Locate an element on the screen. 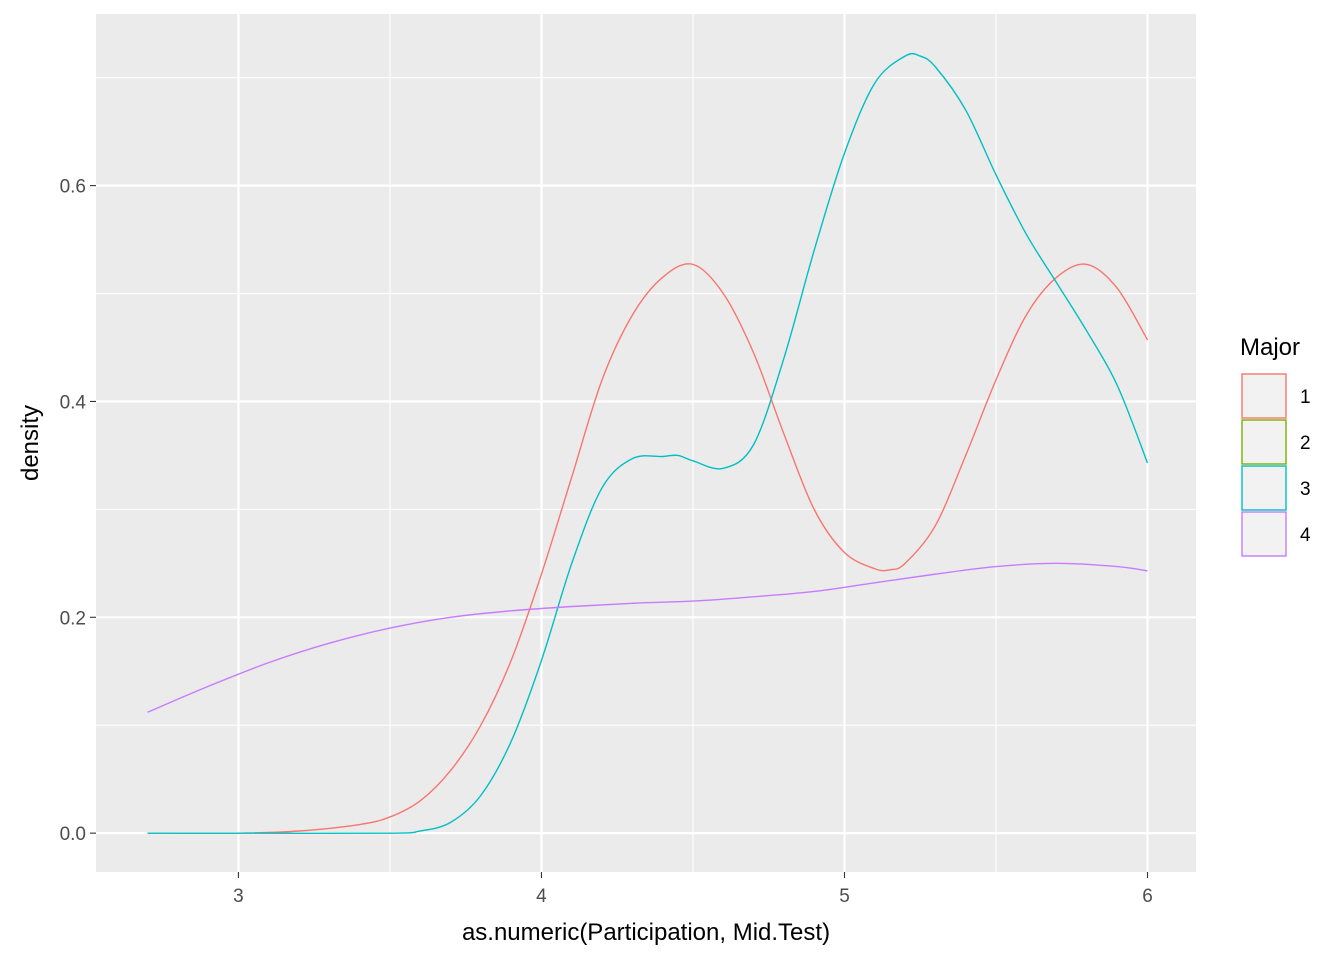  y-tick-label: 0.2 is located at coordinates (73, 618).